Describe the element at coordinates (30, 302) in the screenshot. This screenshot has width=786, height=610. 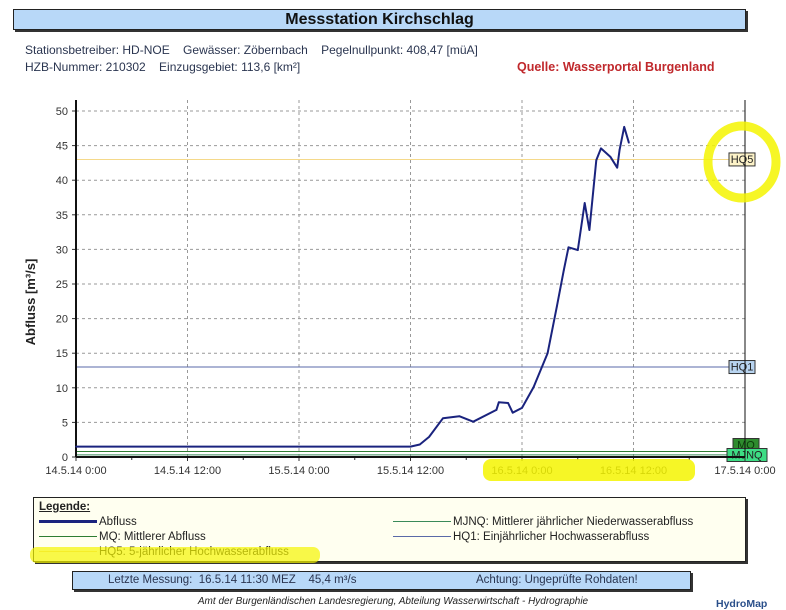
I see `y-axis-label: Abfluss [m³/s]` at that location.